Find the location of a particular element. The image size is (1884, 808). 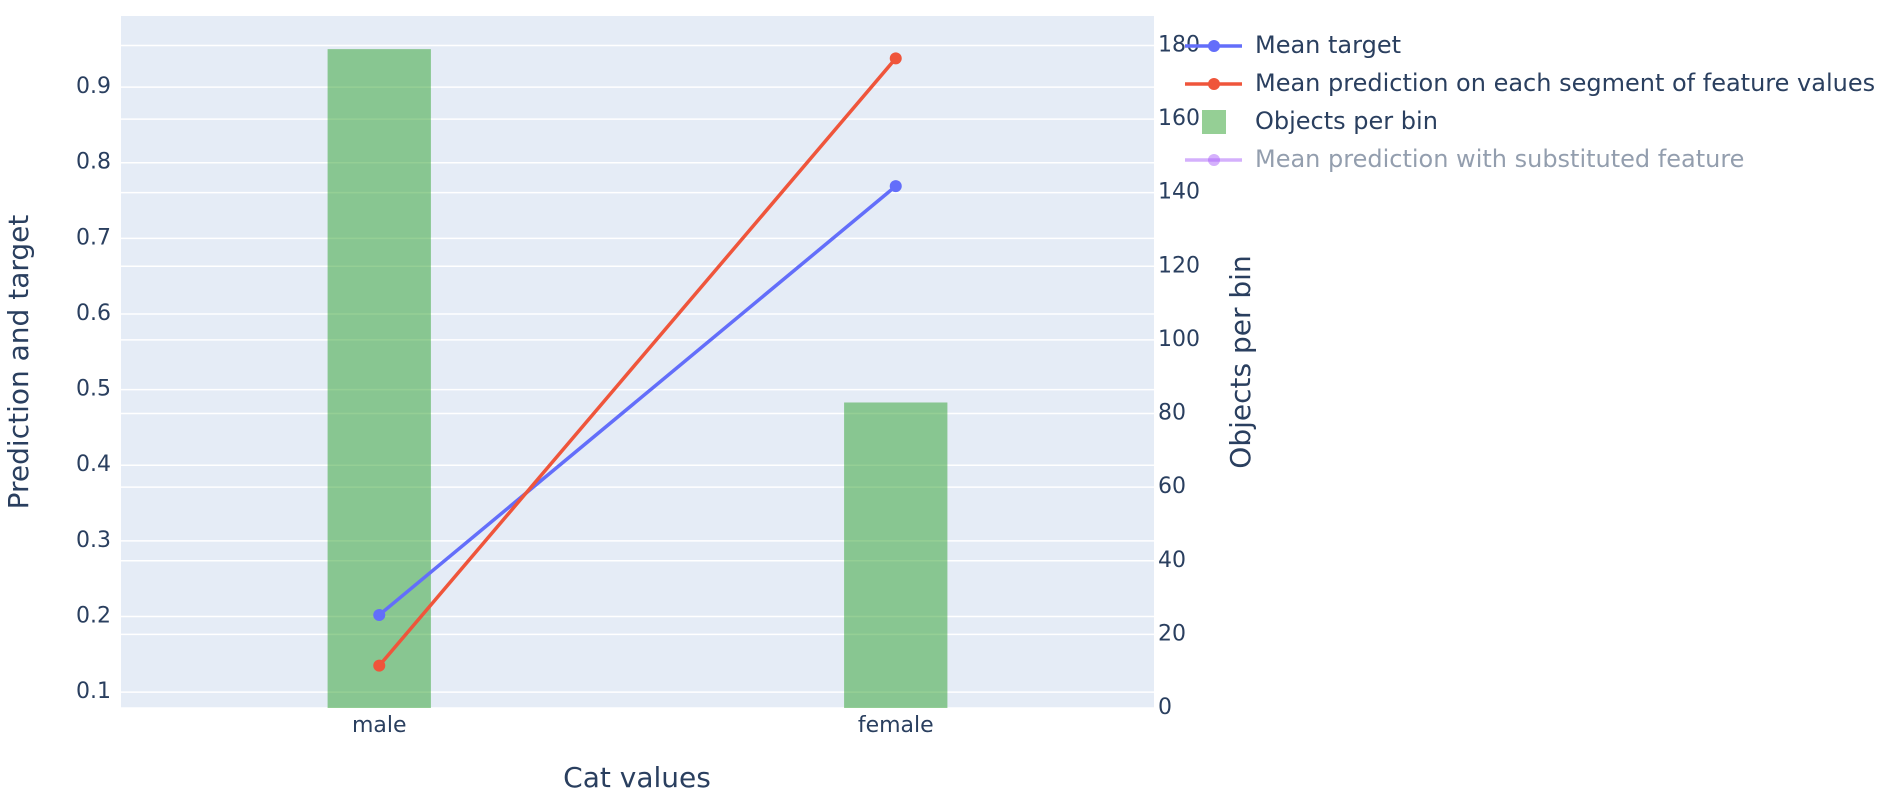

y-tick-label: 0.5 is located at coordinates (93, 389).